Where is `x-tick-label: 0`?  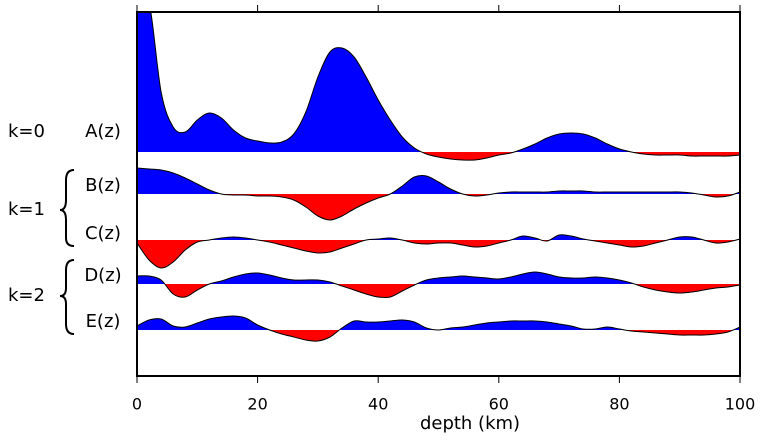
x-tick-label: 0 is located at coordinates (137, 404).